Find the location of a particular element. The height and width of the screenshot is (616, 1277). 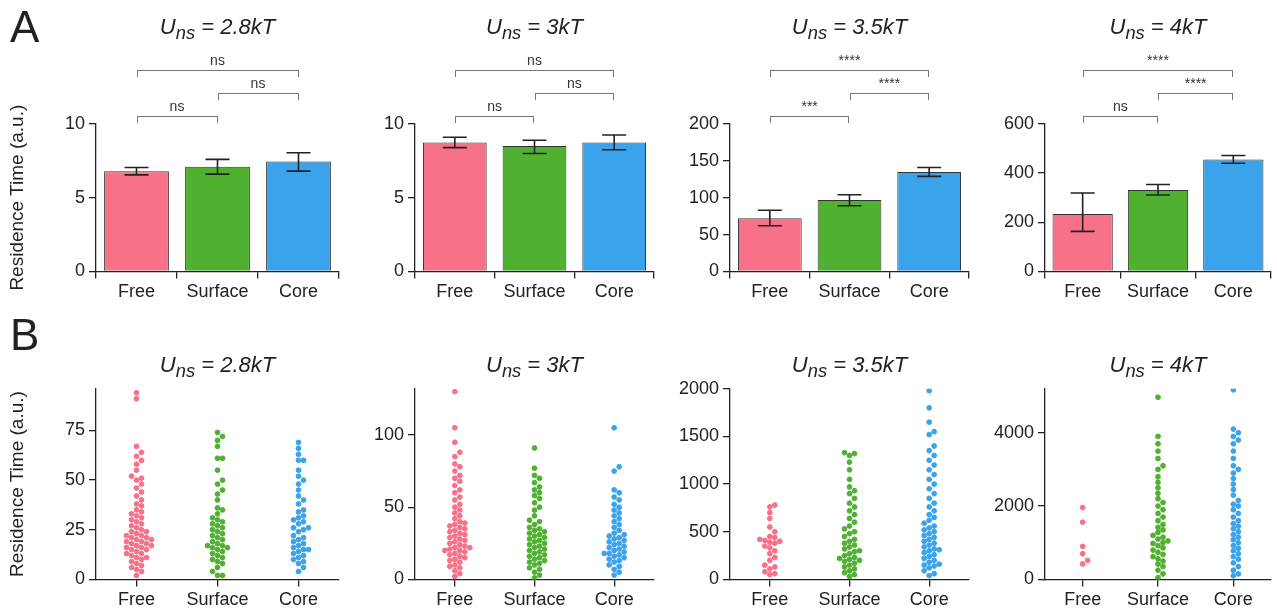

y-tick-label: 1000 is located at coordinates (698, 483).